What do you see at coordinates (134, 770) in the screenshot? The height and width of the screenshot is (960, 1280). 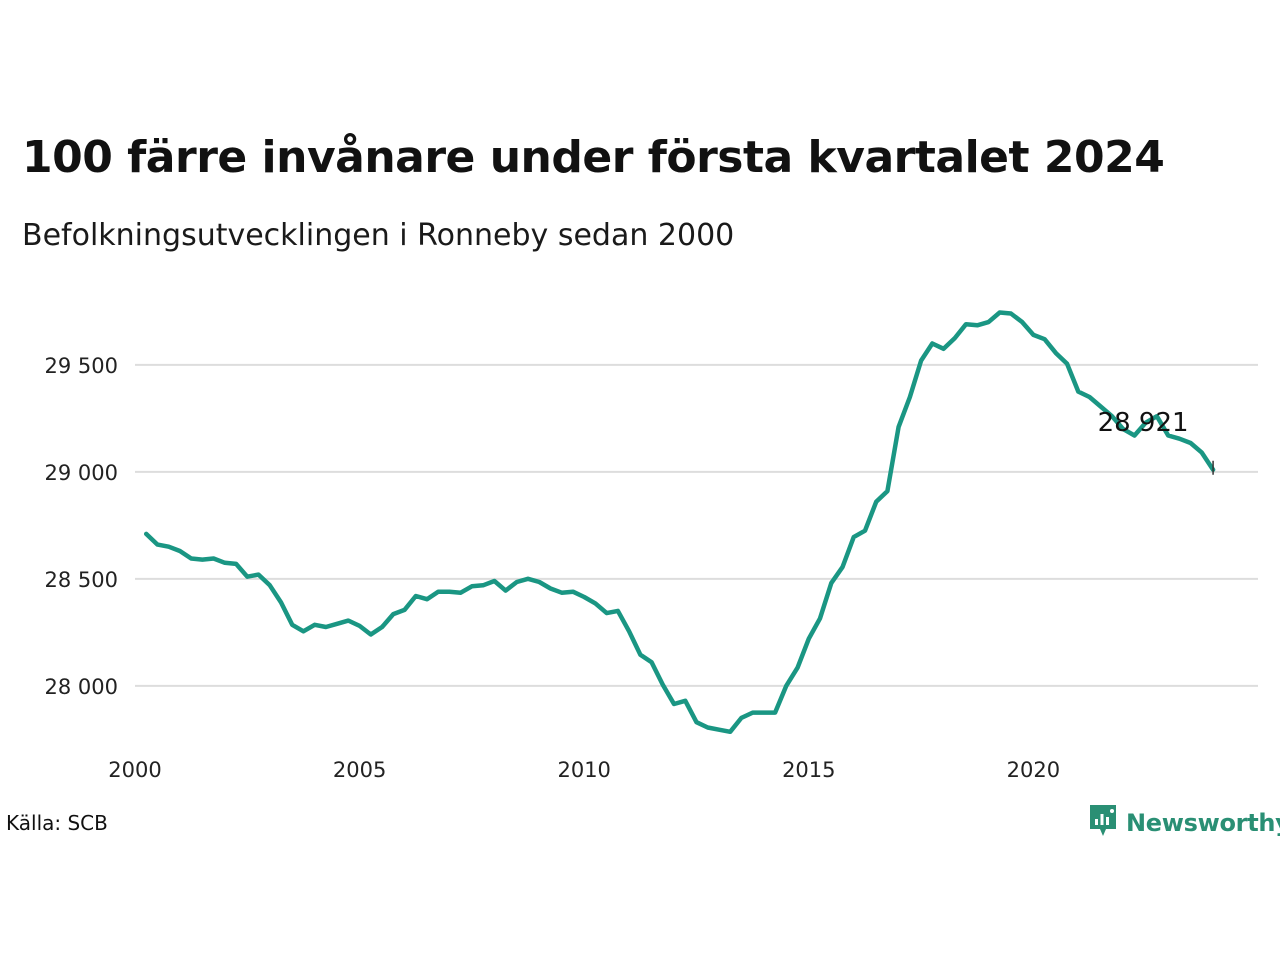 I see `x-tick-label: 2000` at bounding box center [134, 770].